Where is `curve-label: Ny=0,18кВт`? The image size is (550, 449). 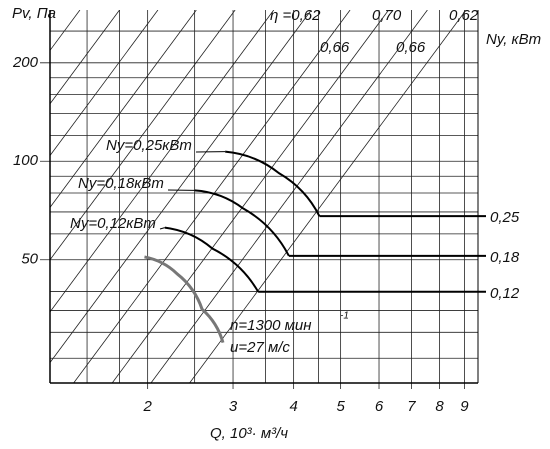 curve-label: Ny=0,18кВт is located at coordinates (121, 183).